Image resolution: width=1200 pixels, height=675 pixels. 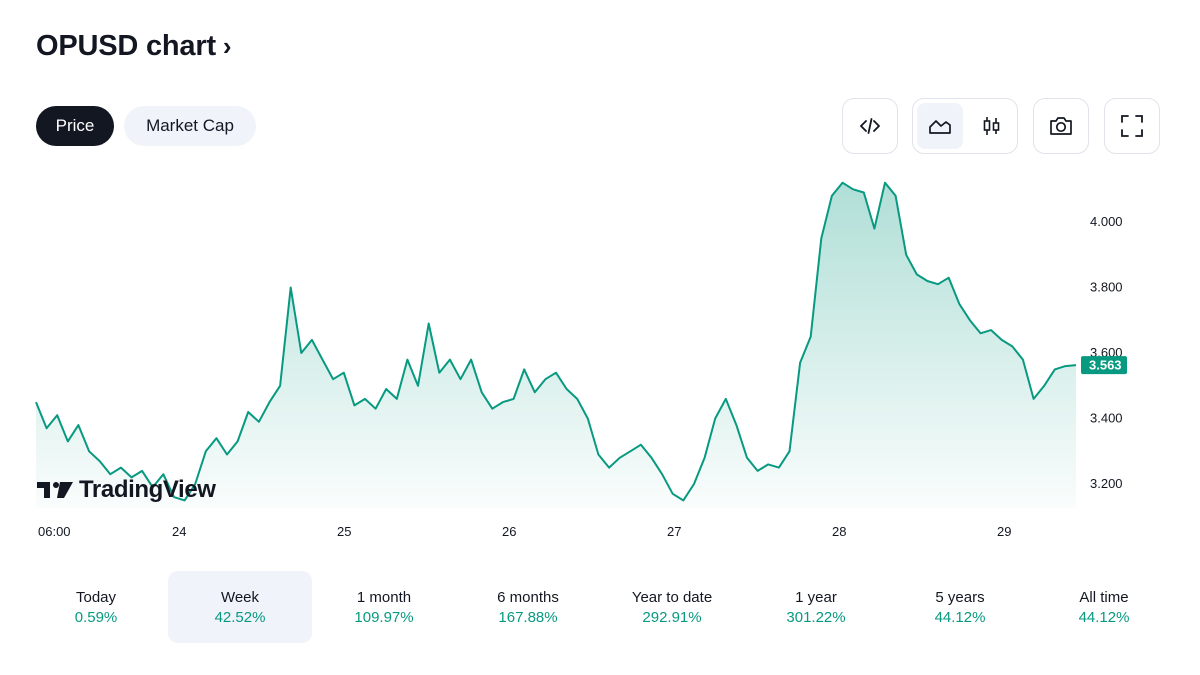 What do you see at coordinates (960, 607) in the screenshot?
I see `period-5-years: 5 years 44.12%` at bounding box center [960, 607].